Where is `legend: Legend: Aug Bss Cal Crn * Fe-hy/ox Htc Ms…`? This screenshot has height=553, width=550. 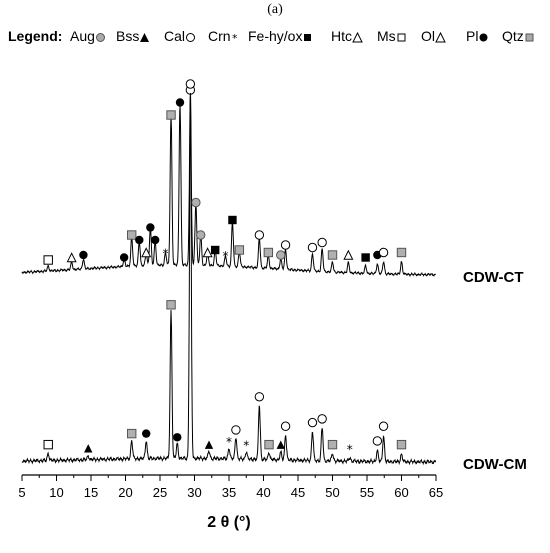
legend: Legend: Aug Bss Cal Crn * Fe-hy/ox Htc Ms… is located at coordinates (278, 37).